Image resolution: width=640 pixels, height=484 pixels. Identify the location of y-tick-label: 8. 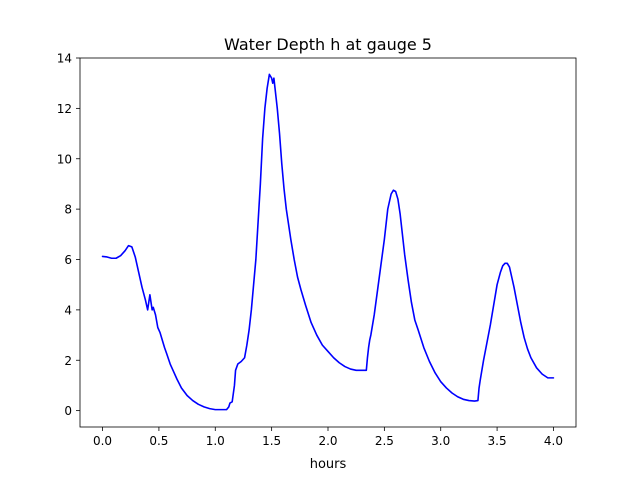
(68, 210).